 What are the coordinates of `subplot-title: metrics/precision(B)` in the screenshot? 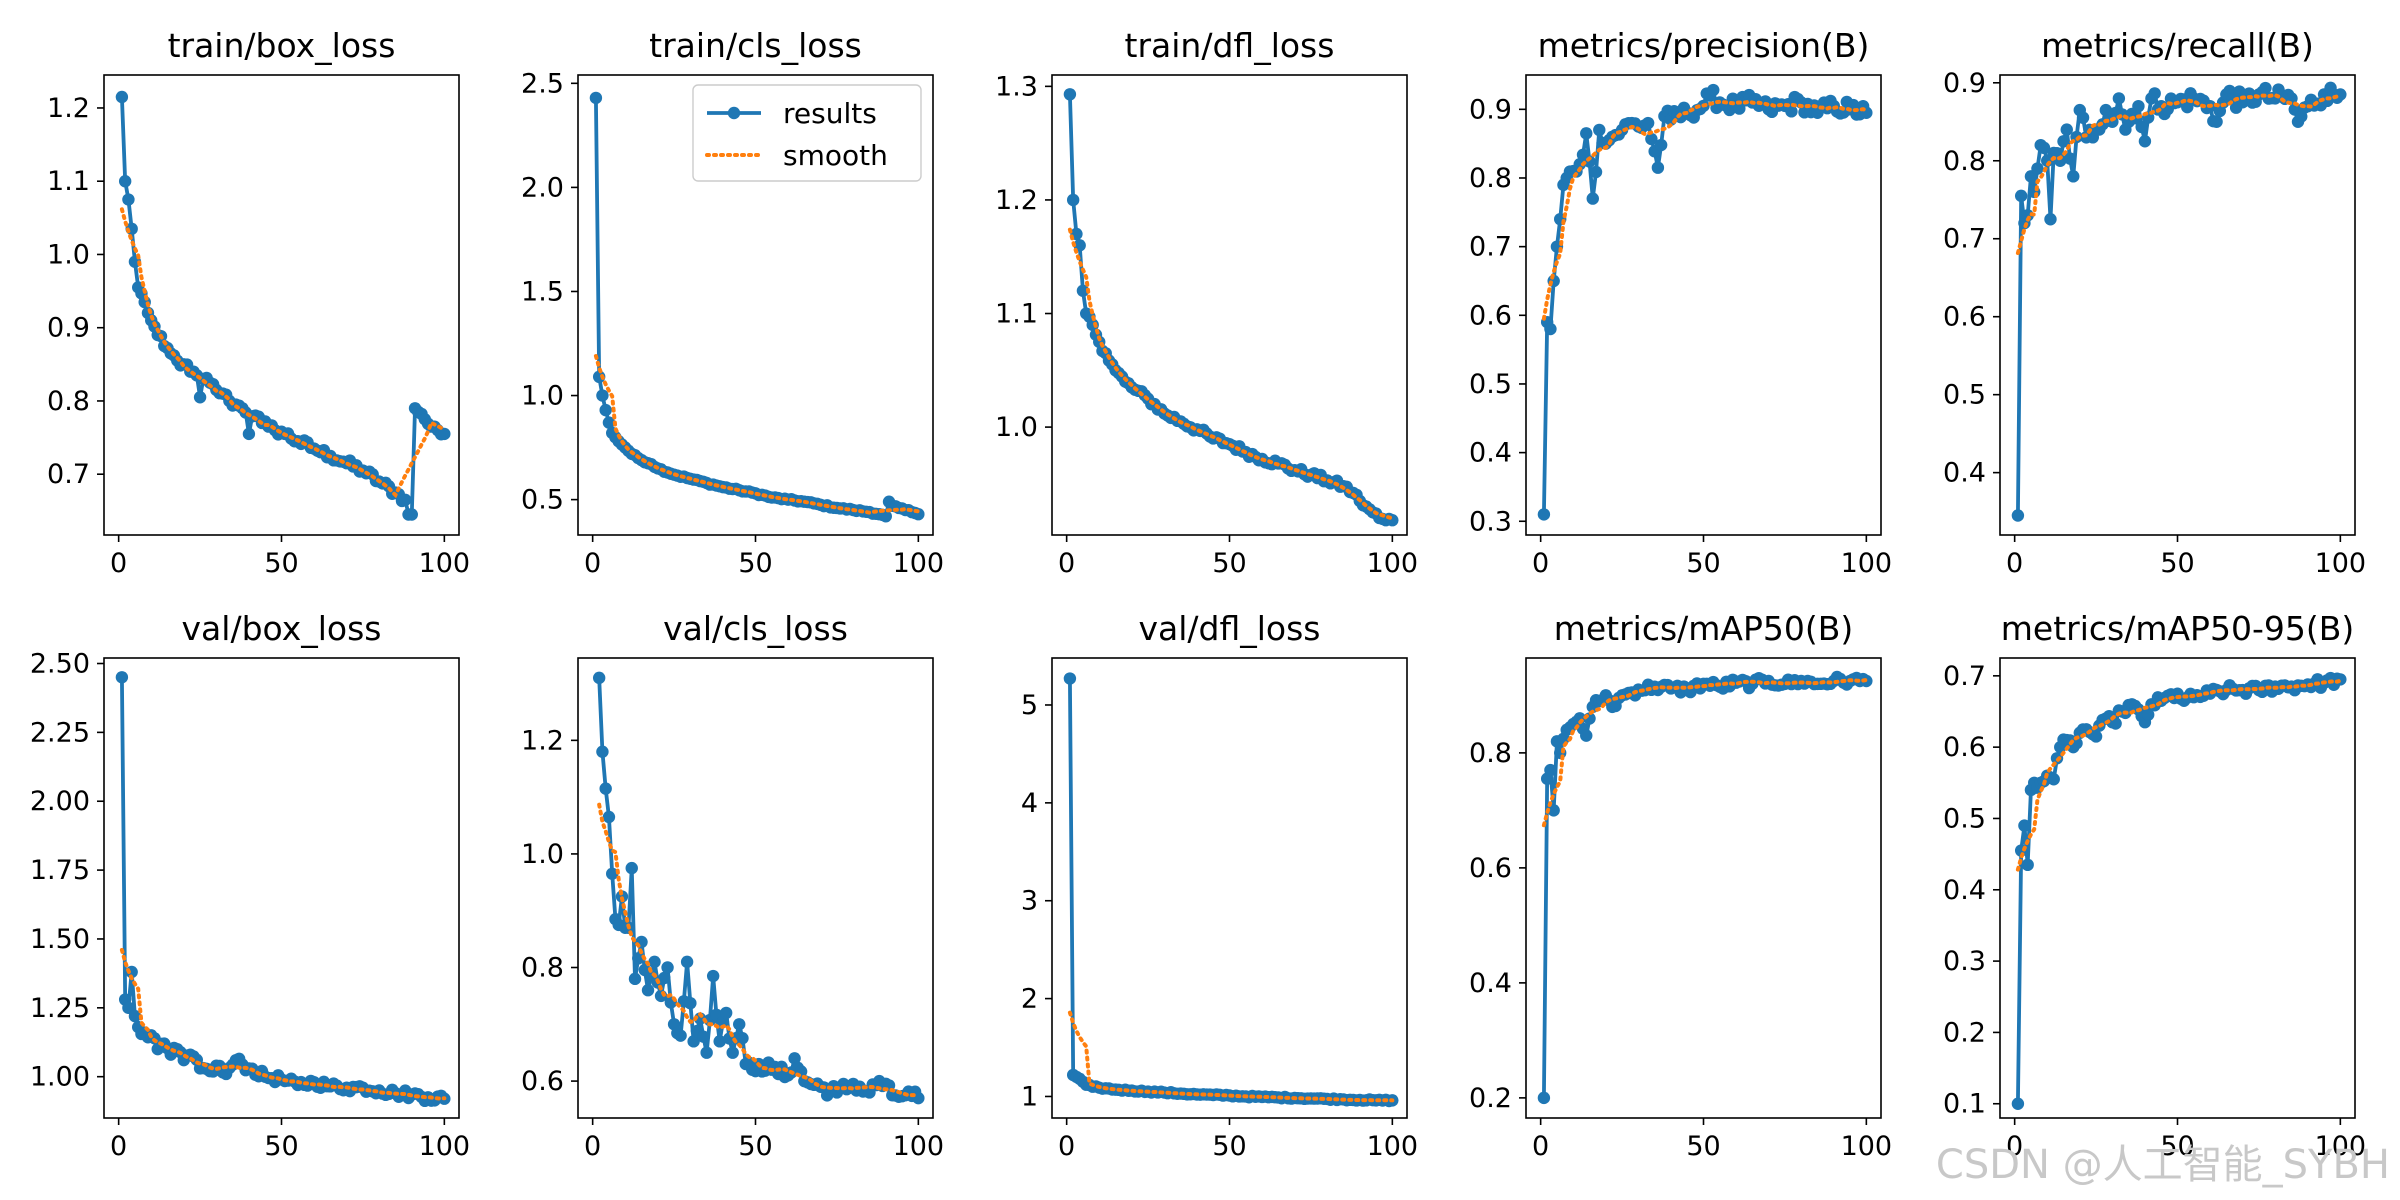 It's located at (1704, 45).